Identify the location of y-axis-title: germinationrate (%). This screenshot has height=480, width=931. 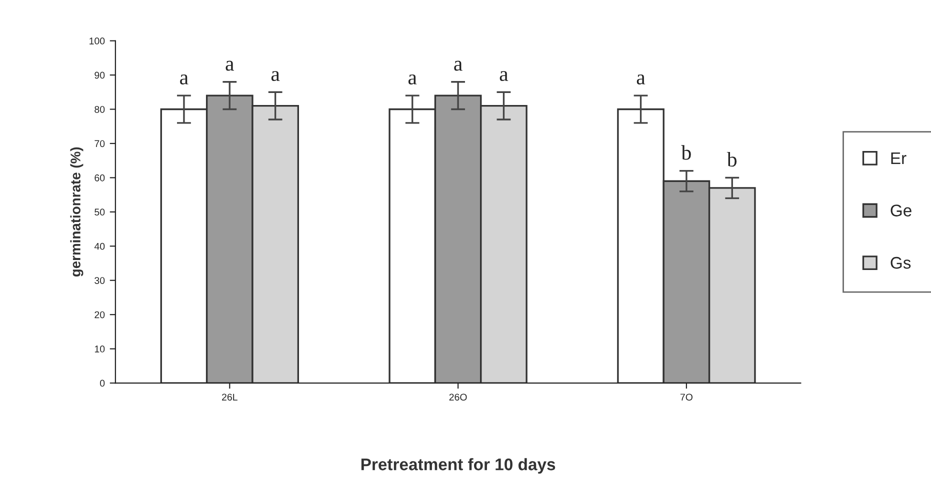
(77, 212).